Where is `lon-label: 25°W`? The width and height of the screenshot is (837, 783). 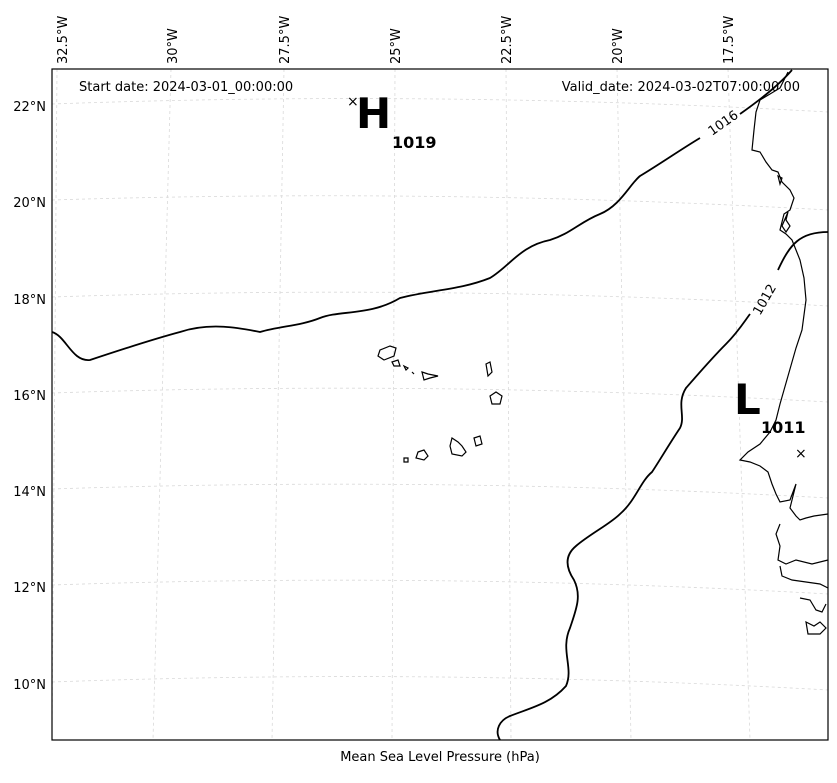
lon-label: 25°W is located at coordinates (396, 46).